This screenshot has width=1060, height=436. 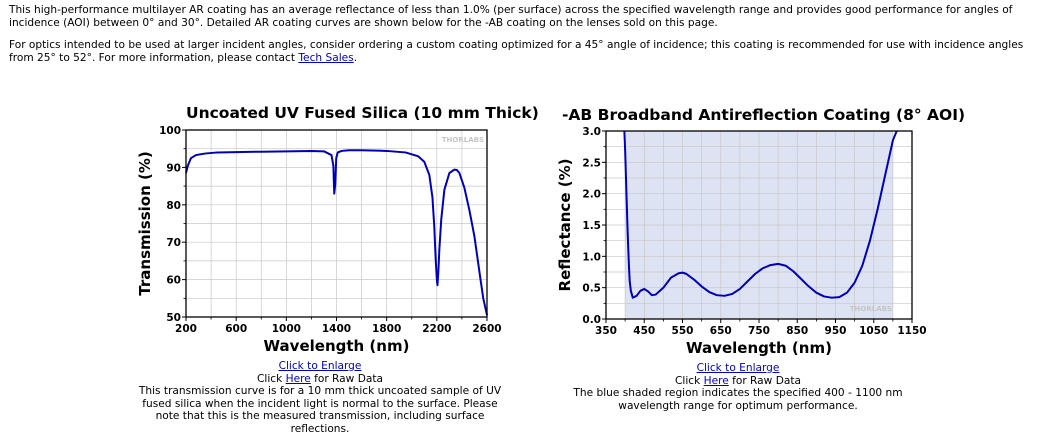 I want to click on x-tick-label: 550, so click(x=683, y=331).